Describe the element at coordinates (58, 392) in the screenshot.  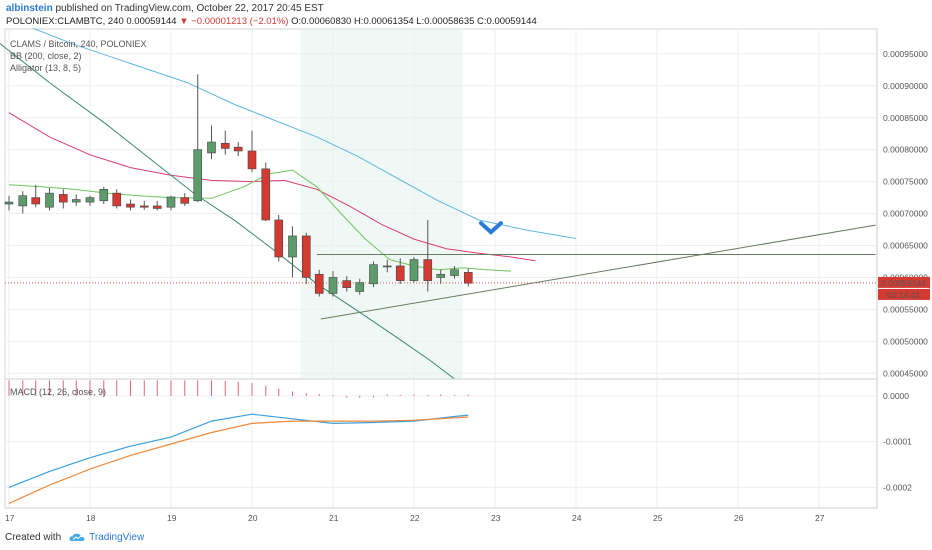
I see `macd-study-label: MACD (12, 26, close, 9)` at that location.